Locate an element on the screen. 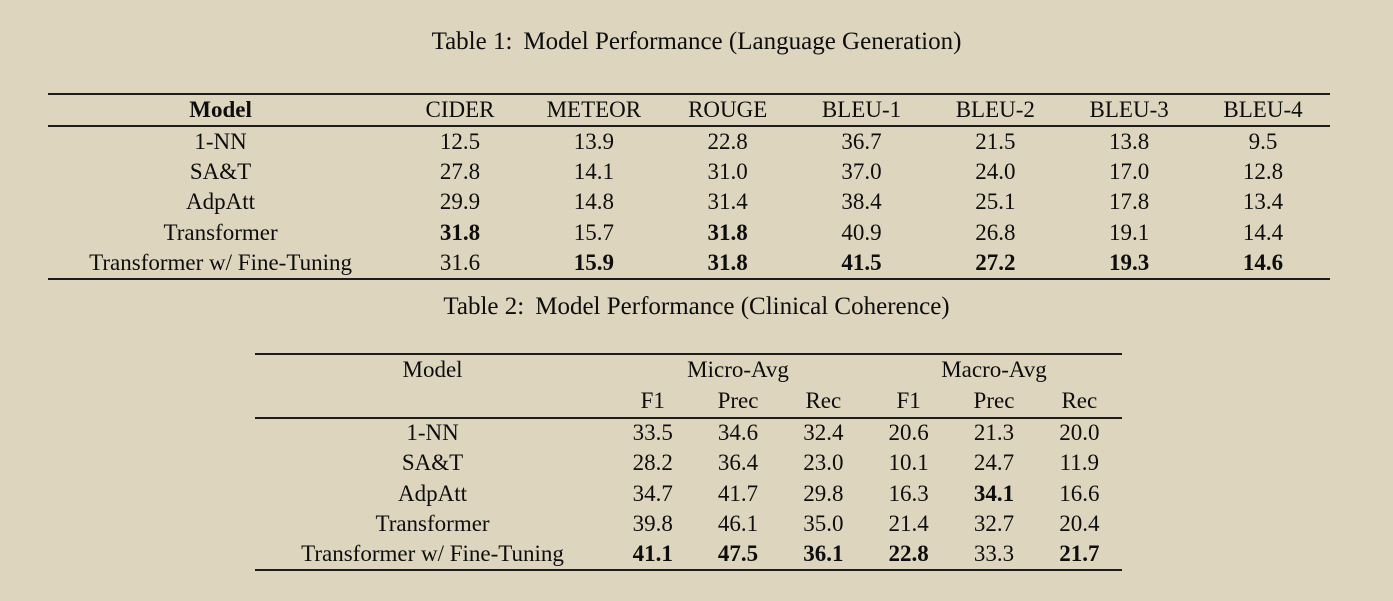 This screenshot has height=601, width=1393. model-cell: 1-NN is located at coordinates (432, 433).